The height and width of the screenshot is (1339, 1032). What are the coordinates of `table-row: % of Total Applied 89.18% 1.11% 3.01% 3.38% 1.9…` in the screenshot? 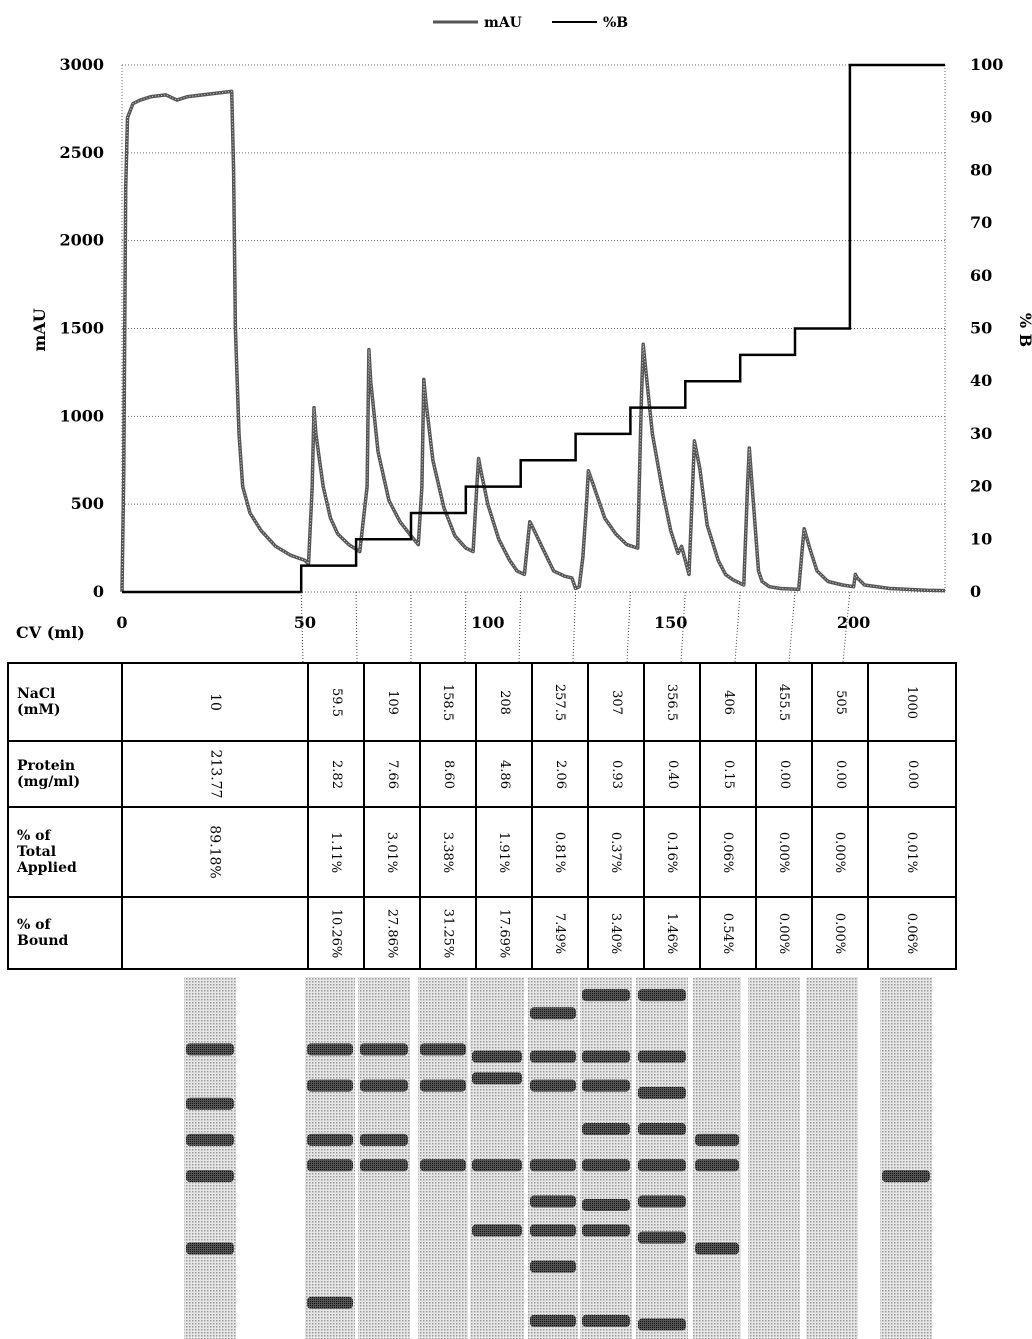 It's located at (482, 852).